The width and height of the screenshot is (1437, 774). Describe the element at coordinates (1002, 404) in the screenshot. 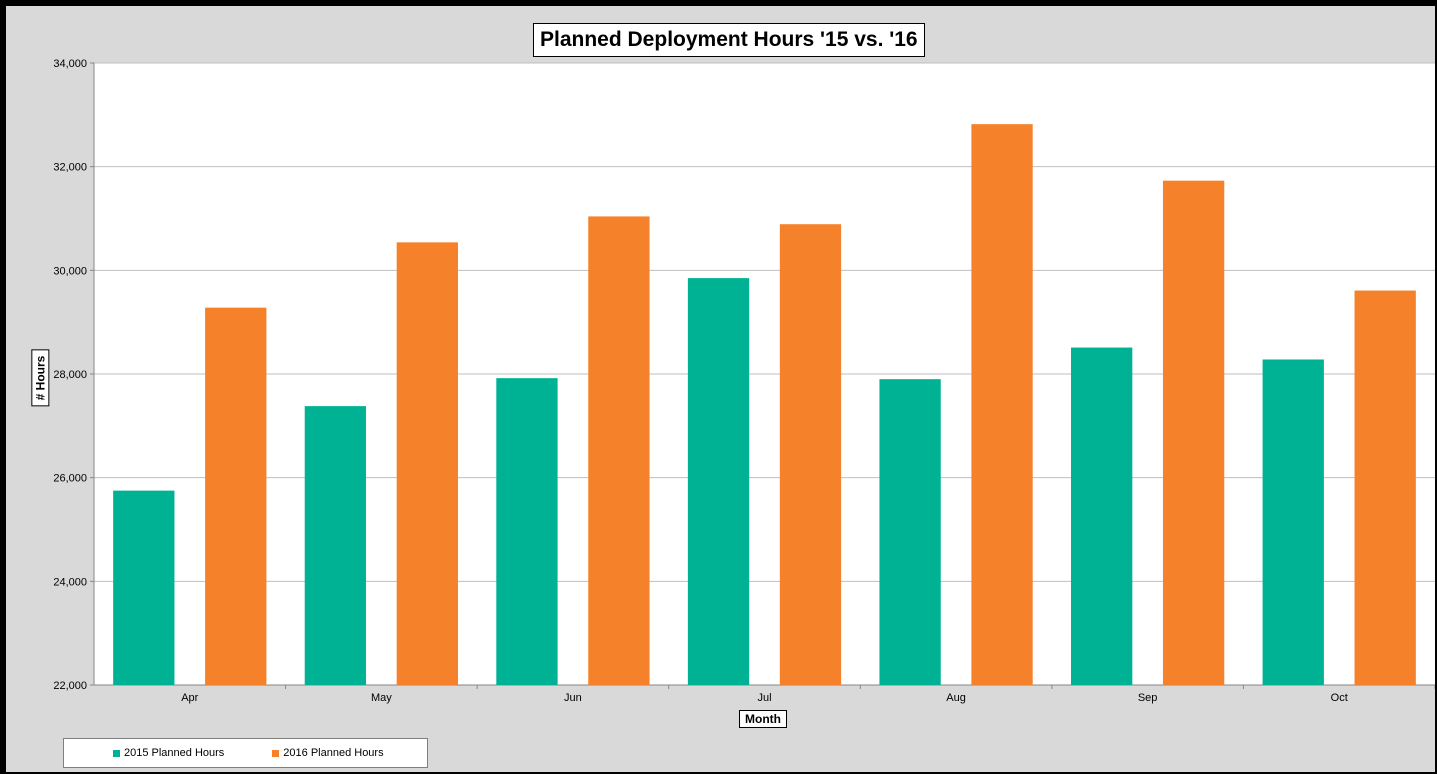

I see `bar-2016-aug` at that location.